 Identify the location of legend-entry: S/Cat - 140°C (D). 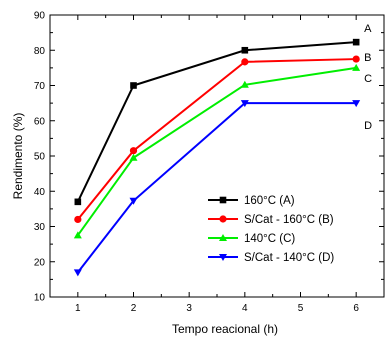
(271, 258).